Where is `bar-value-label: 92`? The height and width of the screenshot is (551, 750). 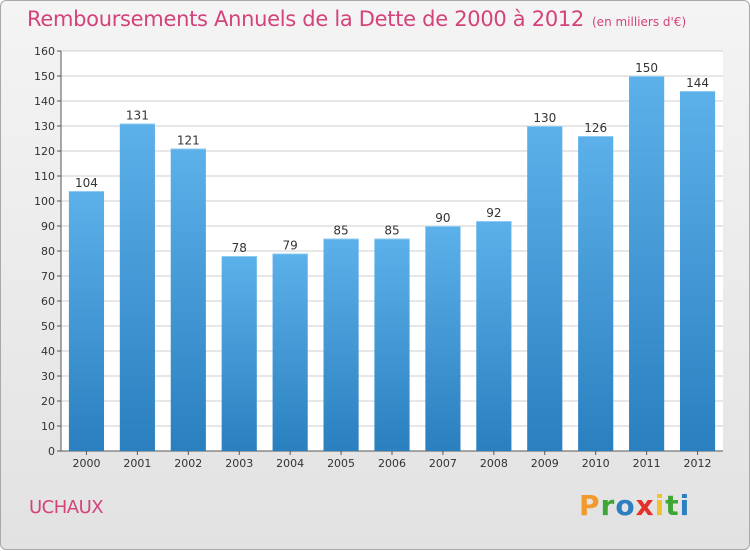 bar-value-label: 92 is located at coordinates (493, 213).